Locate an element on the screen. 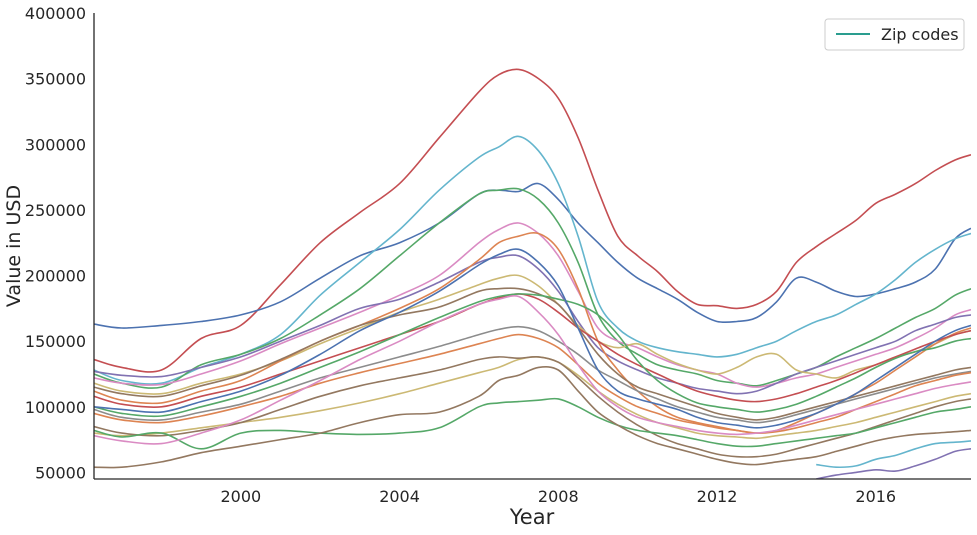 Image resolution: width=977 pixels, height=535 pixels. x-tick-label: 2004 is located at coordinates (399, 496).